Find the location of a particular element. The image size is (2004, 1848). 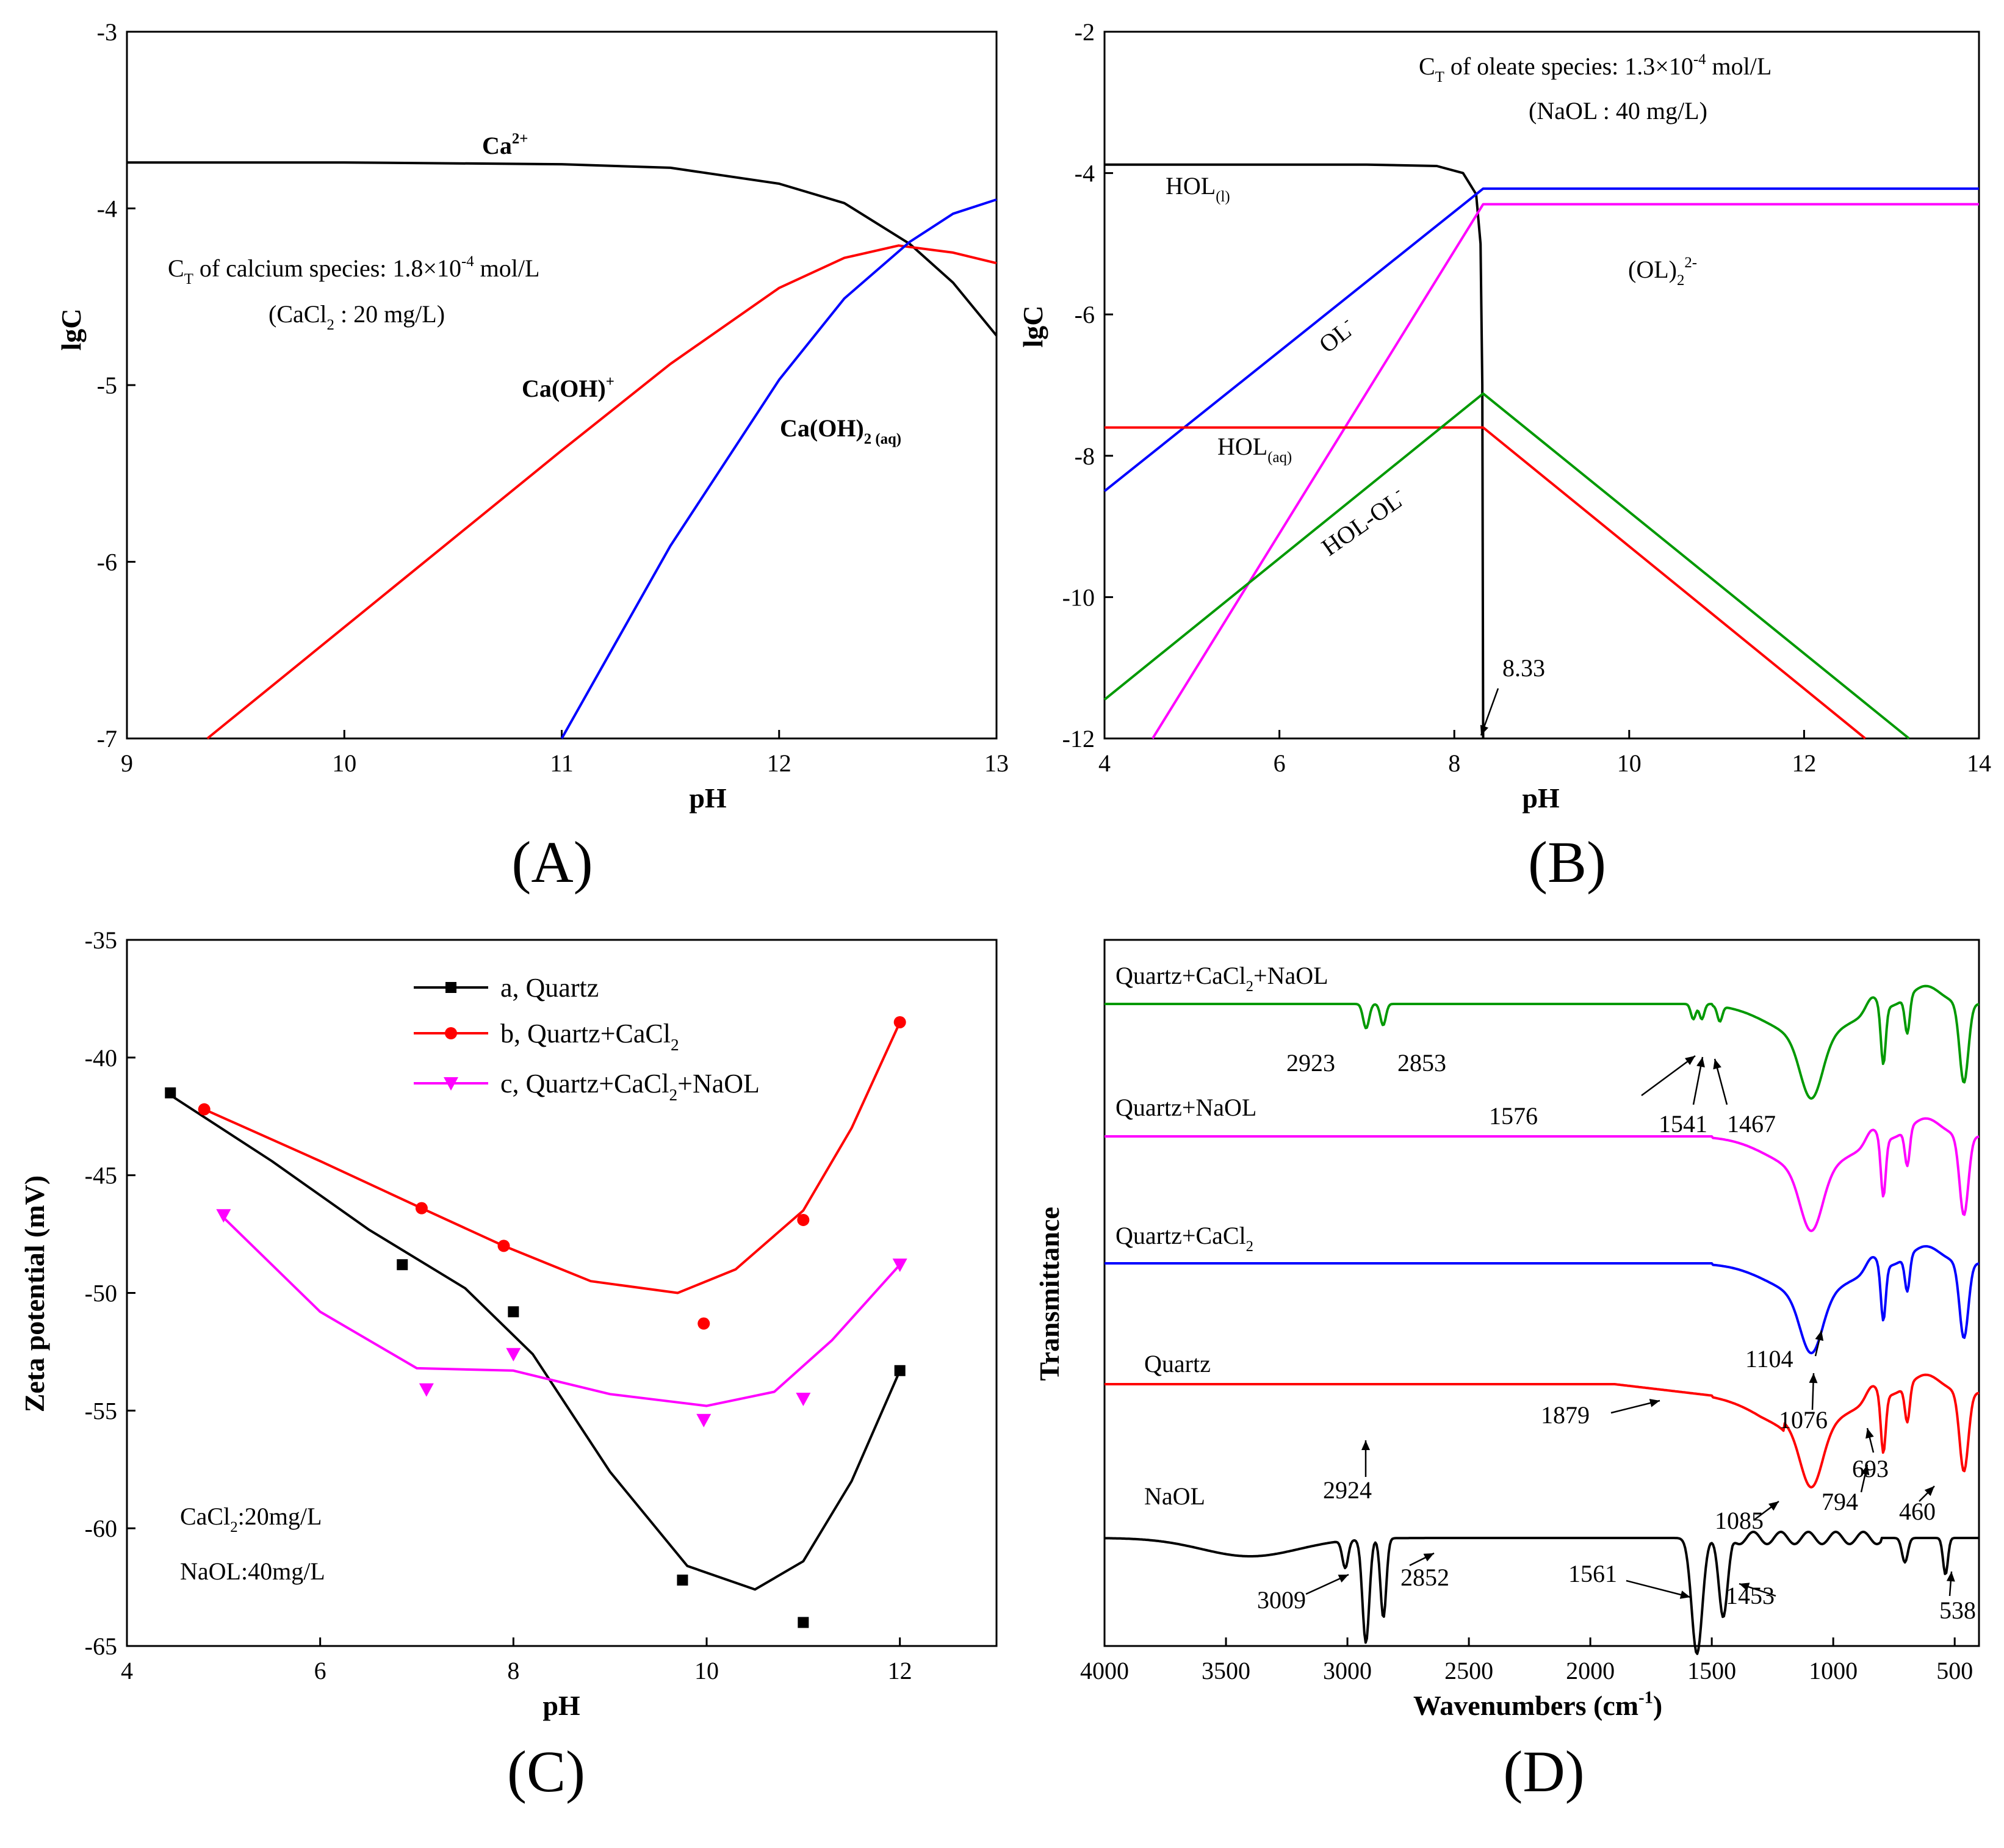

x-tick-label: 11 is located at coordinates (562, 763).